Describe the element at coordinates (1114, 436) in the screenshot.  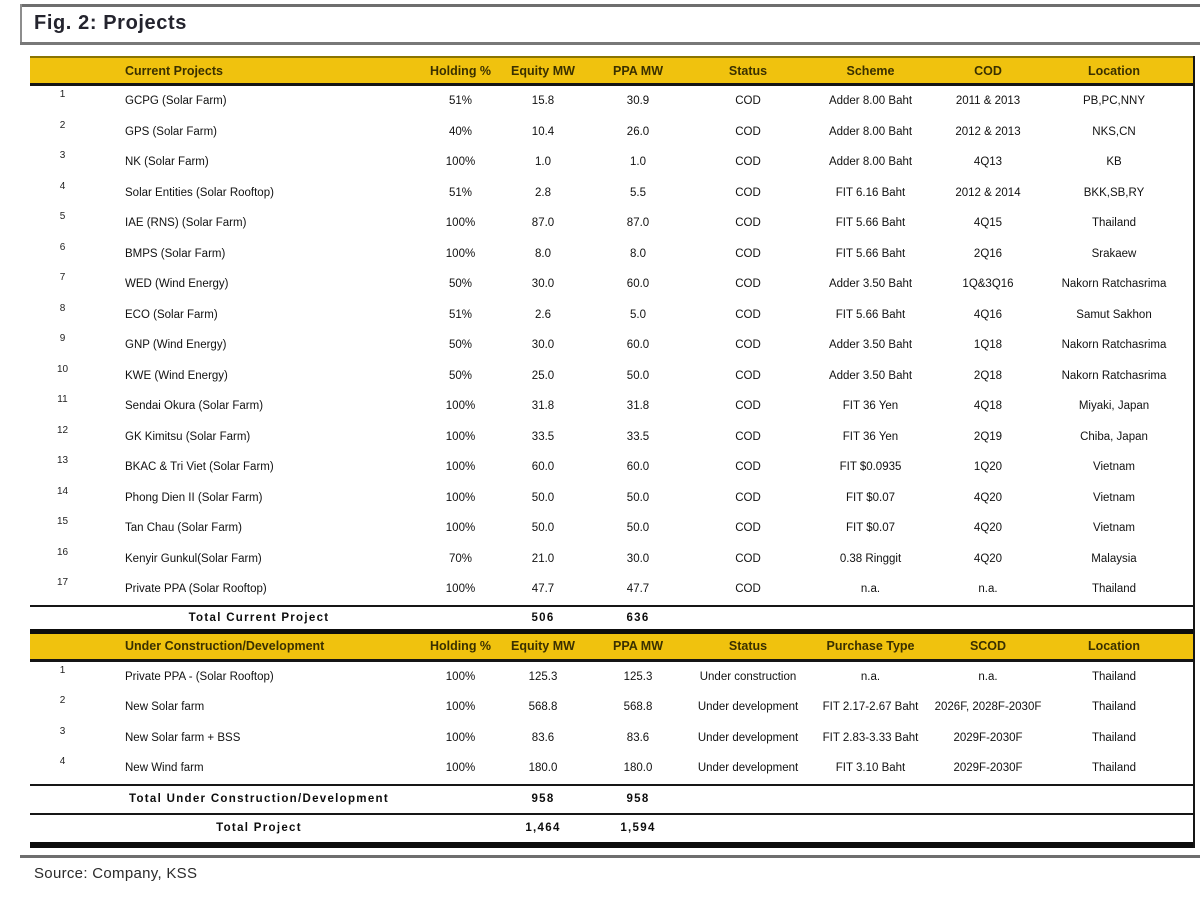
I see `location-value: Chiba, Japan` at that location.